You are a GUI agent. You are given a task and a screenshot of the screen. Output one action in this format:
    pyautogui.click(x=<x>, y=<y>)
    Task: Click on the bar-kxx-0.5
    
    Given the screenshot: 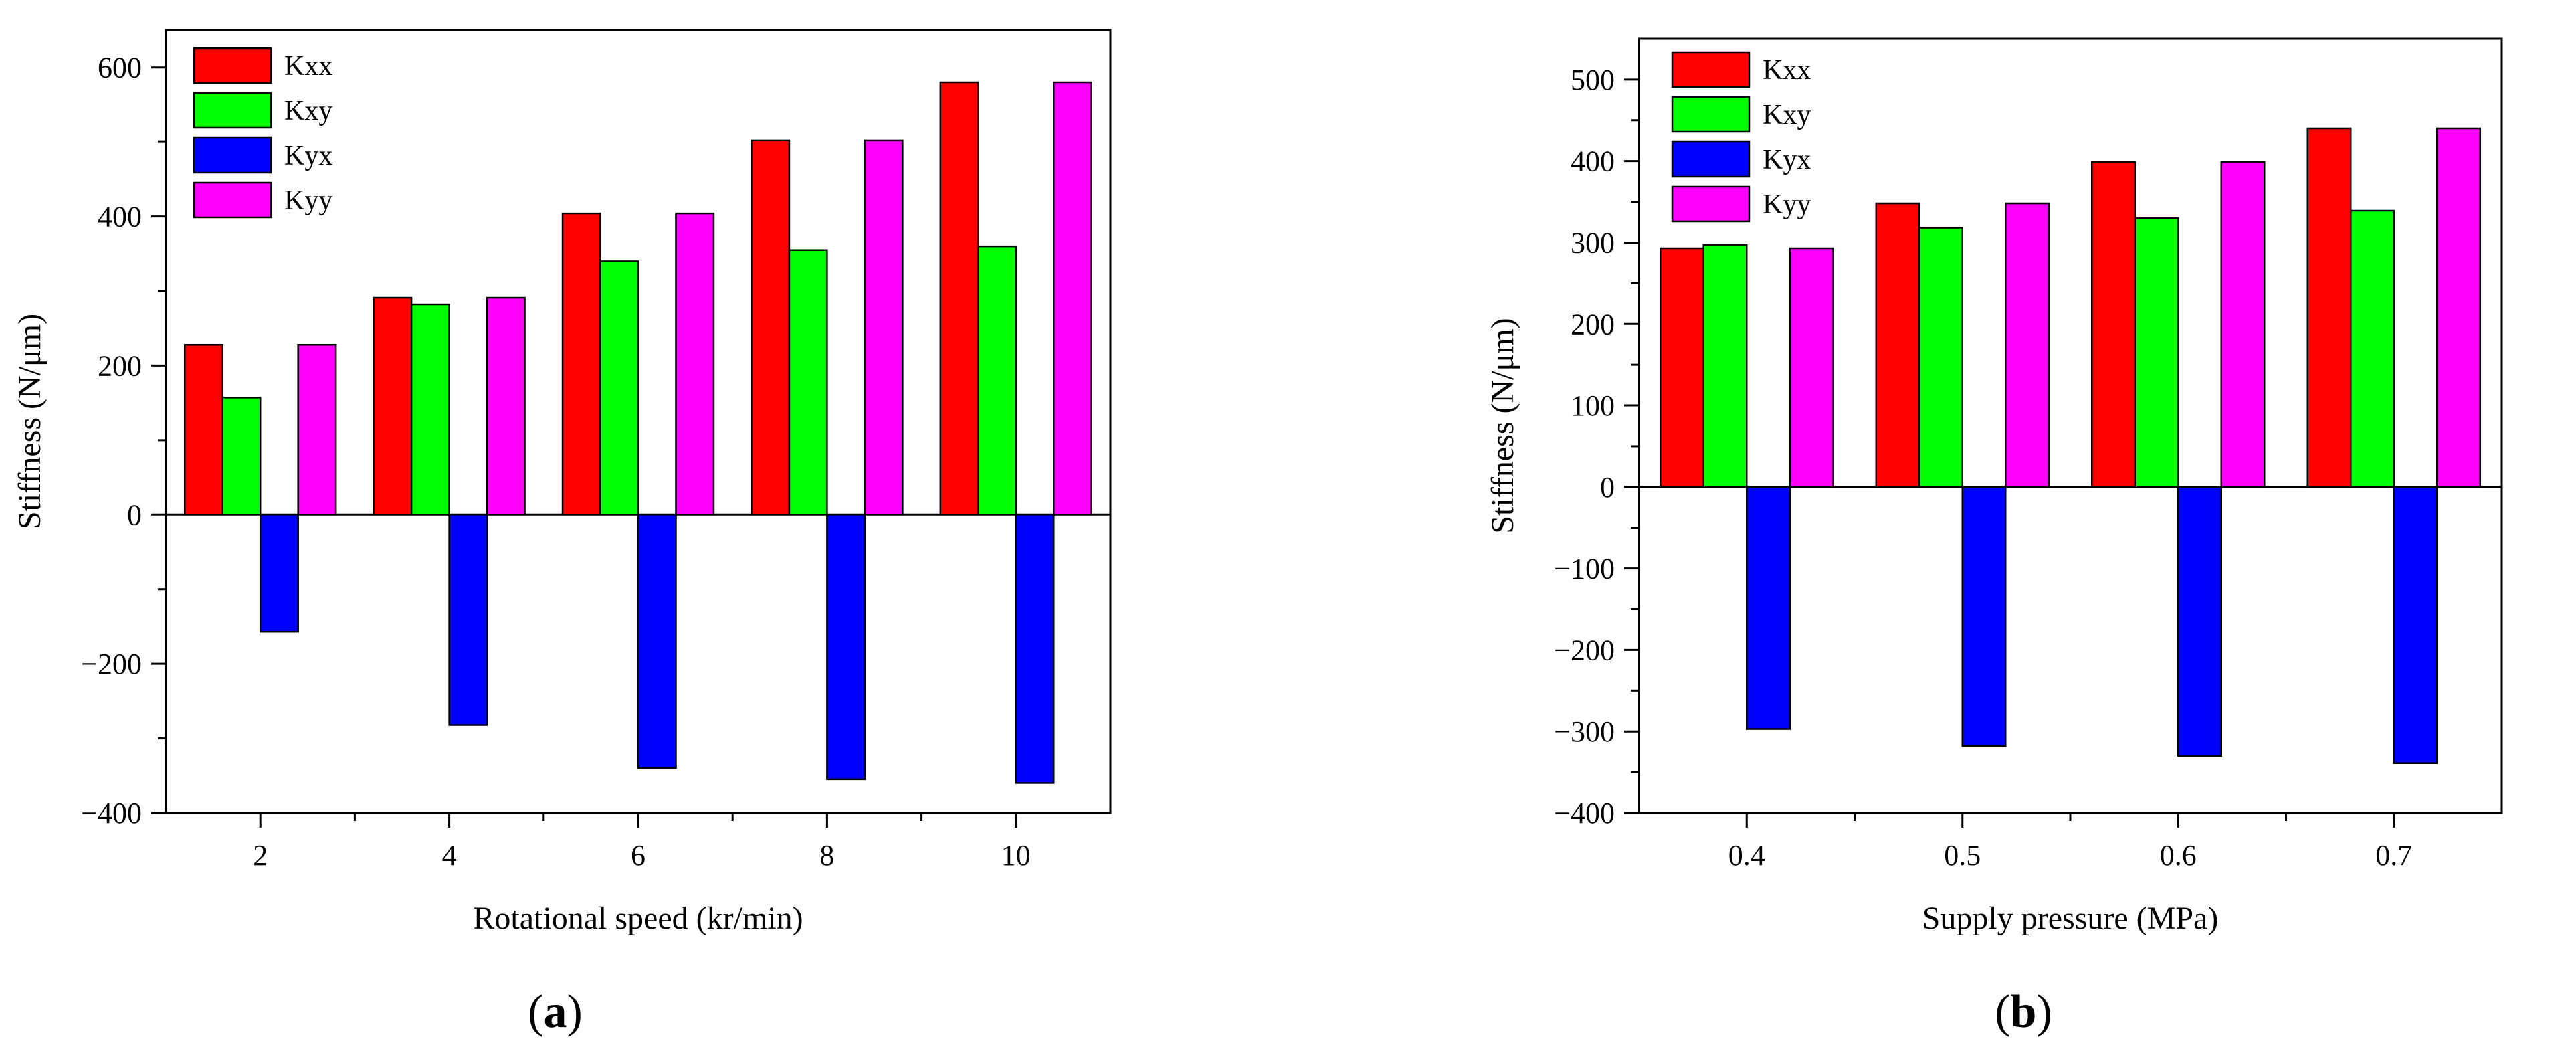 What is the action you would take?
    pyautogui.click(x=1897, y=345)
    